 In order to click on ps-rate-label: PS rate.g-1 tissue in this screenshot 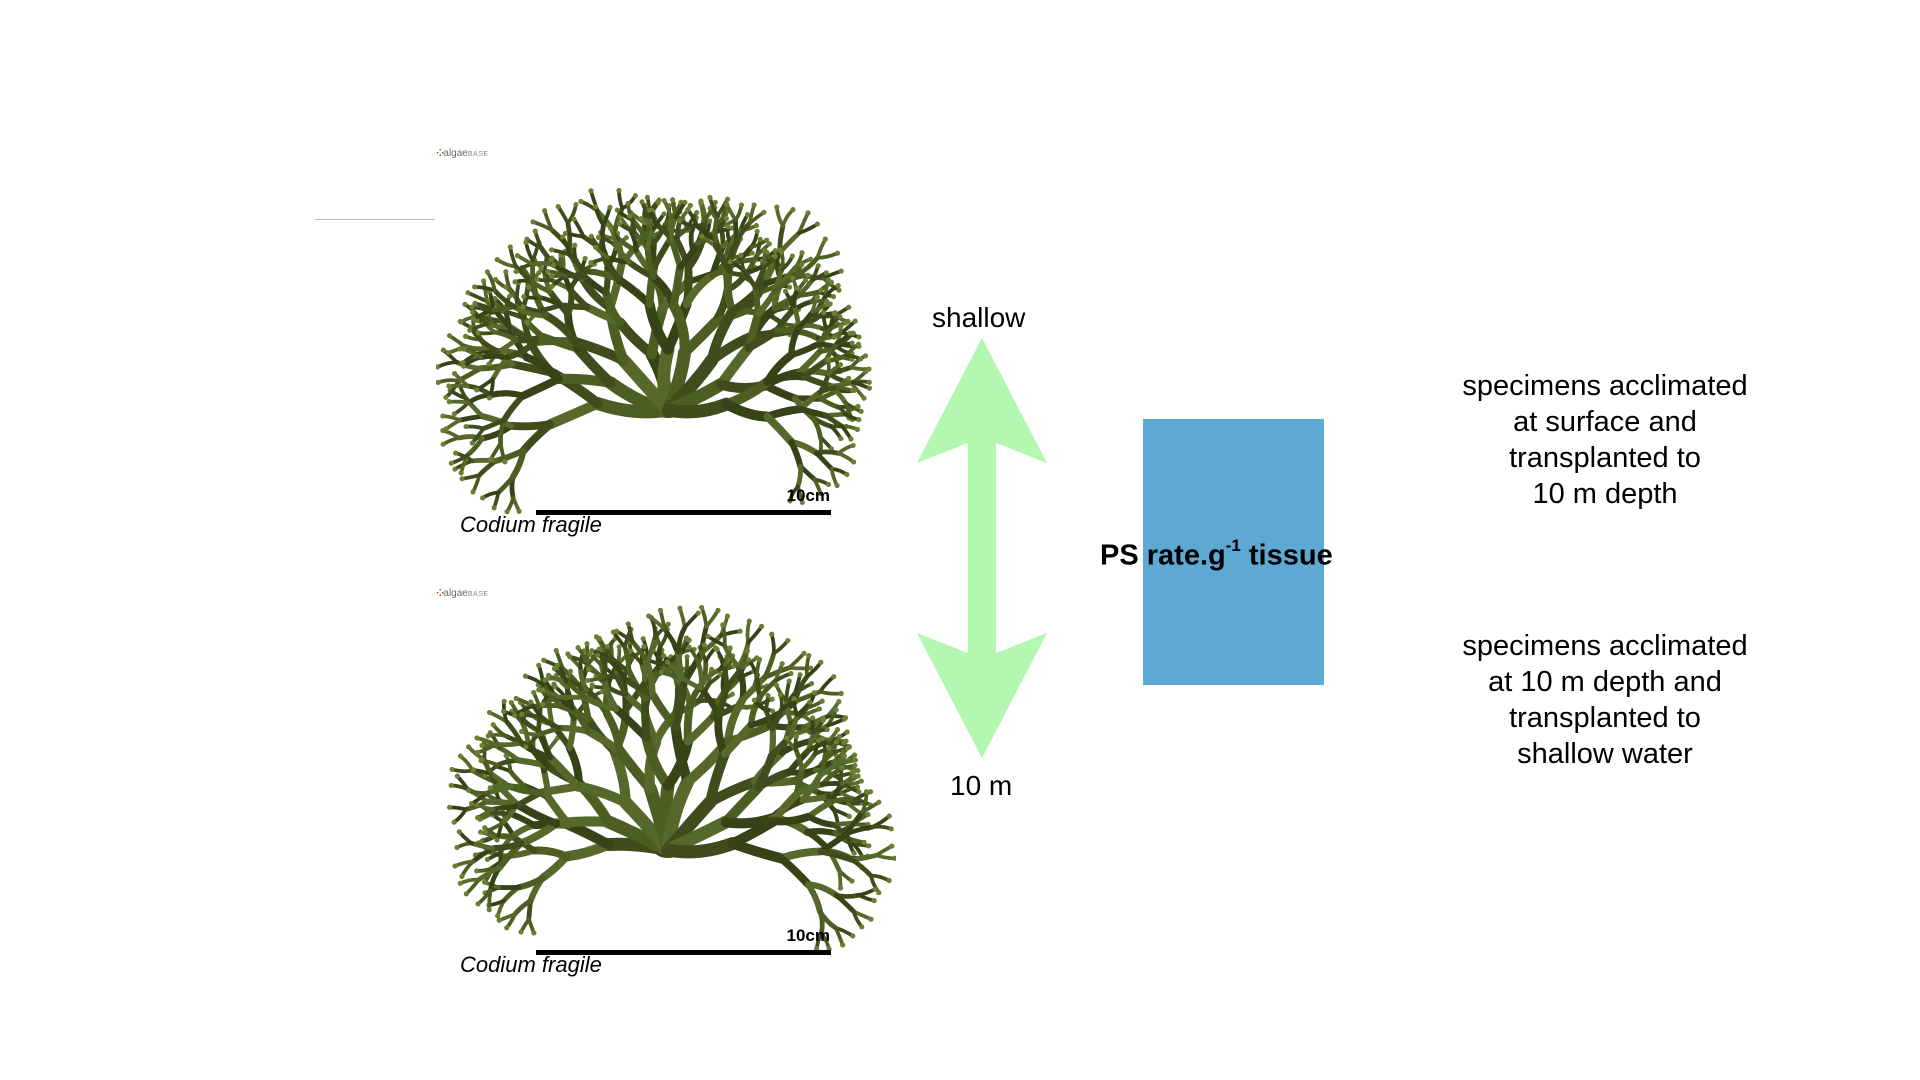, I will do `click(1216, 554)`.